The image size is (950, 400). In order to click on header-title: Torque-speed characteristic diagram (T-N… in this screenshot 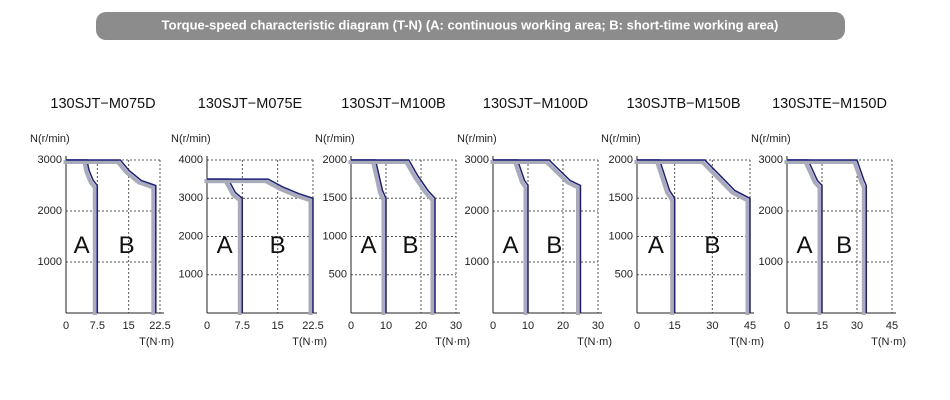, I will do `click(470, 24)`.